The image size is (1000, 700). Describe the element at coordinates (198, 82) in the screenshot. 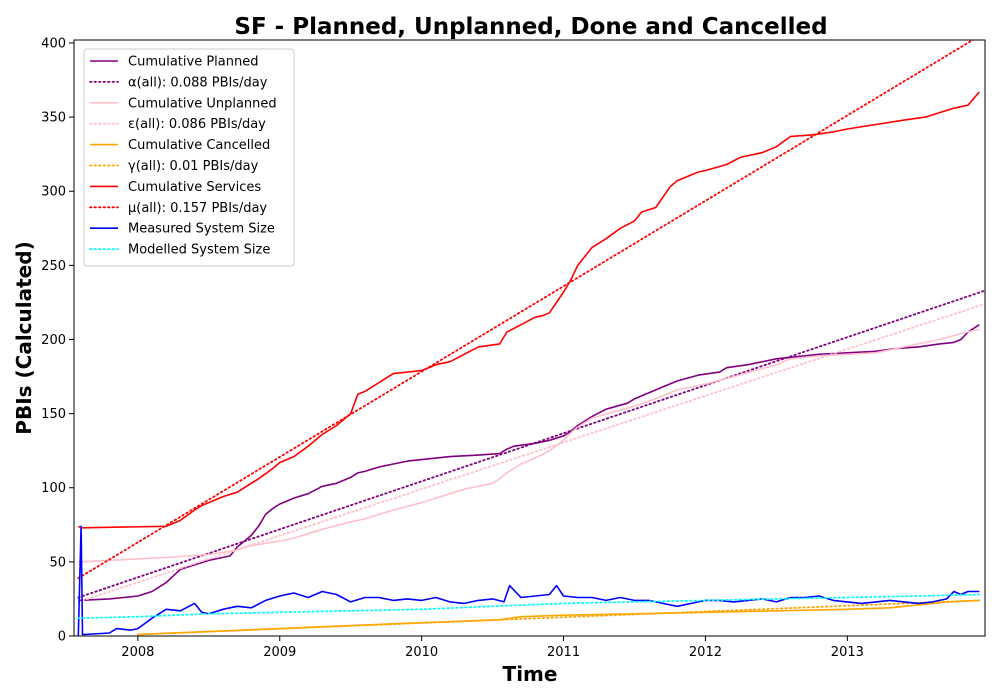

I see `legend-label: α(all): 0.088 PBIs/day` at that location.